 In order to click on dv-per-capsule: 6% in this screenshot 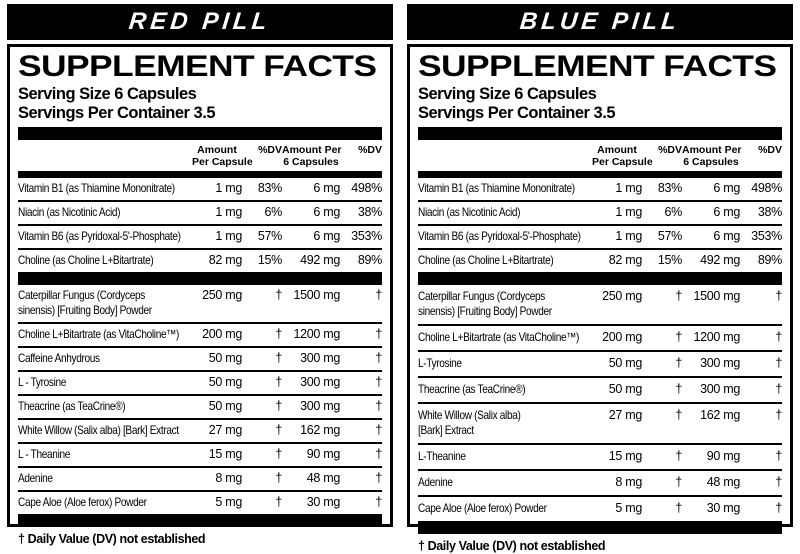, I will do `click(673, 212)`.